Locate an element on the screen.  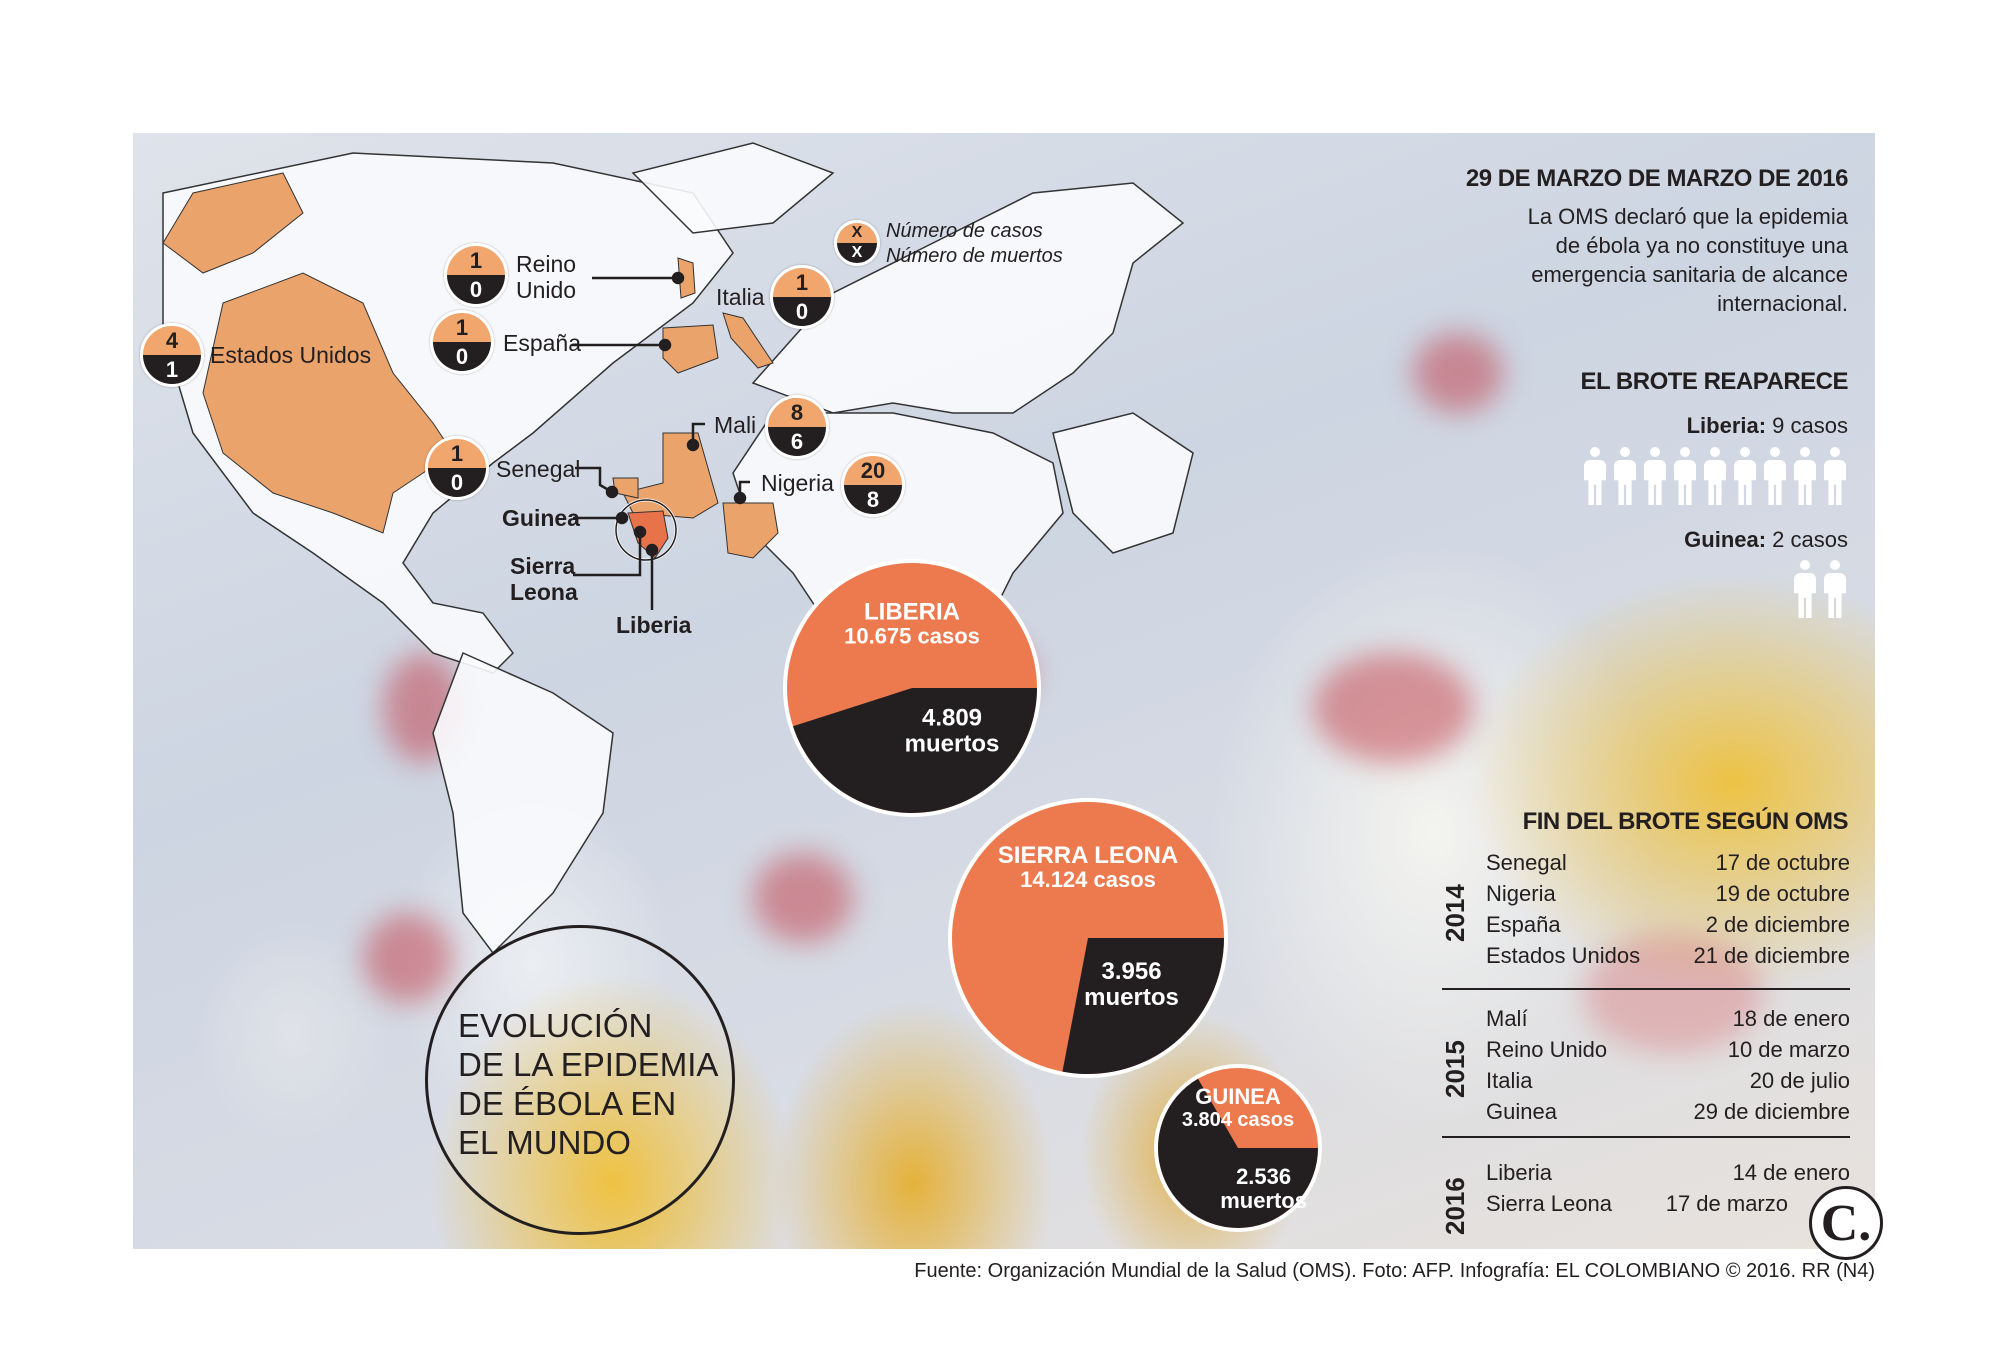
end-heading: FIN DEL BROTE SEGÚN OMS is located at coordinates (1685, 821).